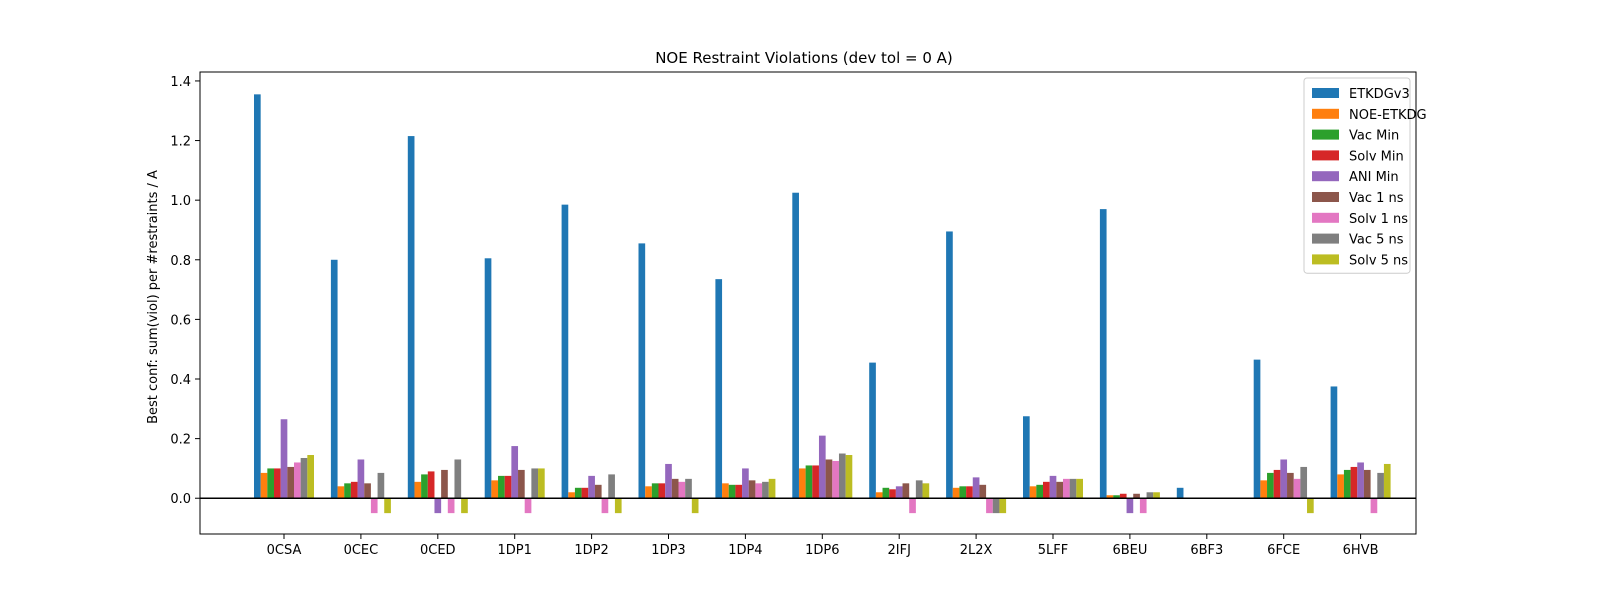 The width and height of the screenshot is (1600, 600). I want to click on chart-title: NOE Restraint Violations (dev tol = 0 A), so click(804, 58).